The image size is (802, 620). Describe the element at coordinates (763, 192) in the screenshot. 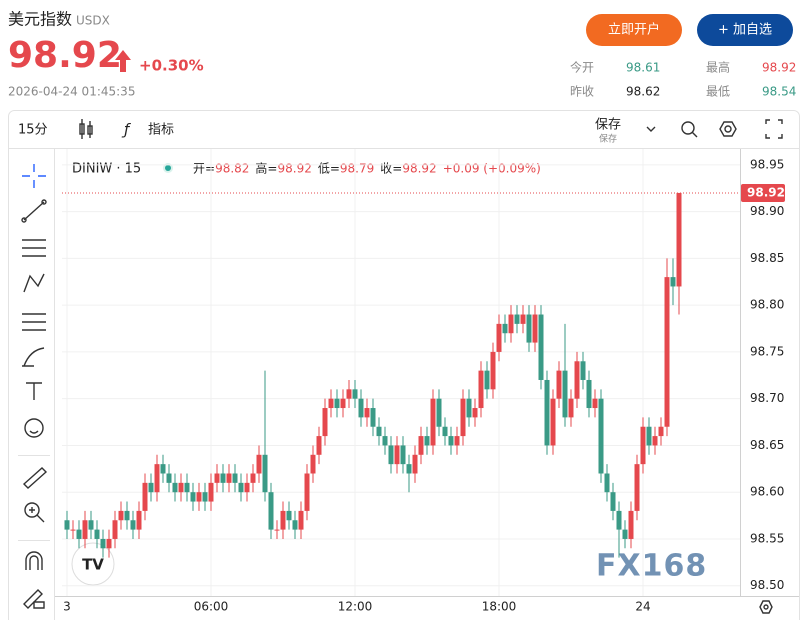

I see `last-price-tag` at that location.